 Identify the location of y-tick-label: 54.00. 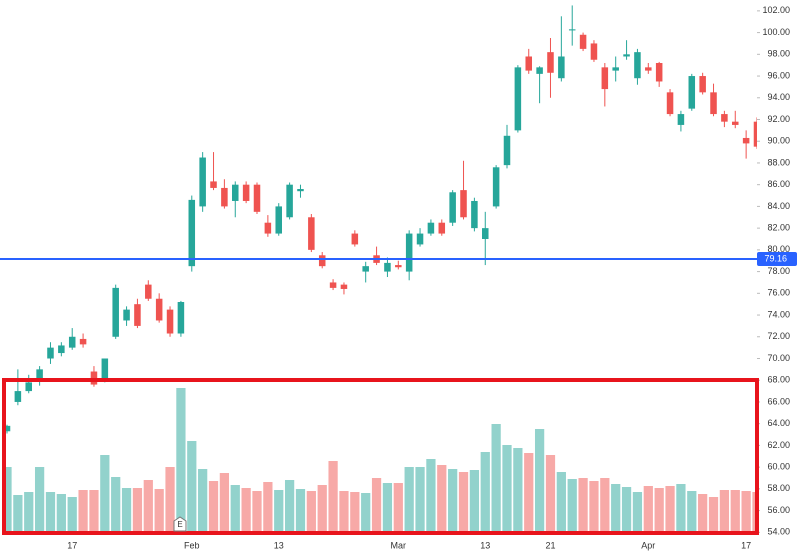
(778, 532).